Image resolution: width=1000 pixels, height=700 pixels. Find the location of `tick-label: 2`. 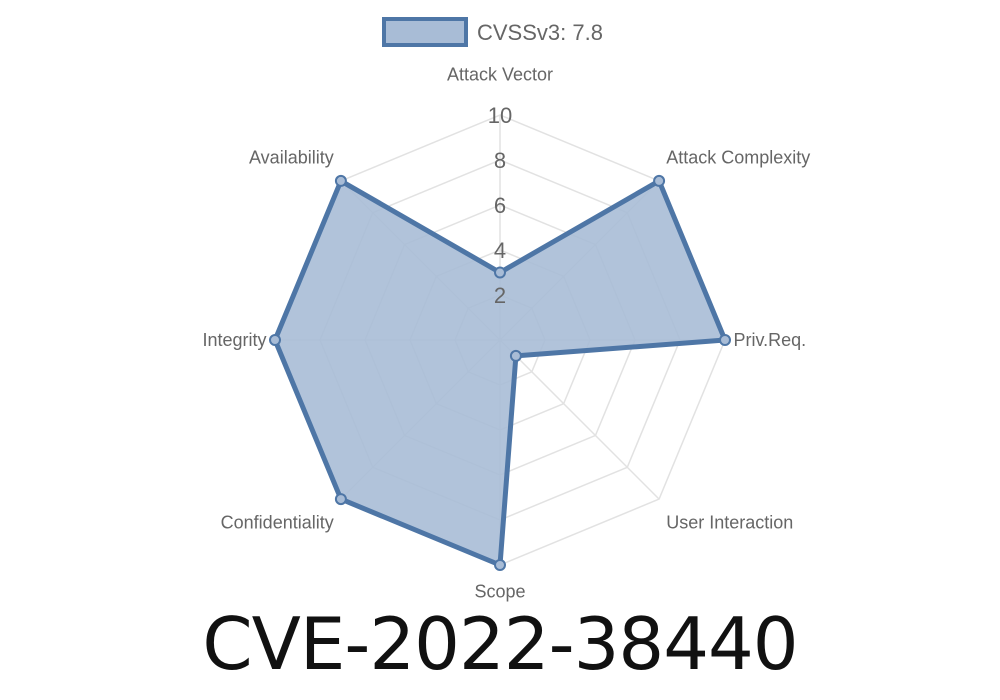

tick-label: 2 is located at coordinates (500, 295).